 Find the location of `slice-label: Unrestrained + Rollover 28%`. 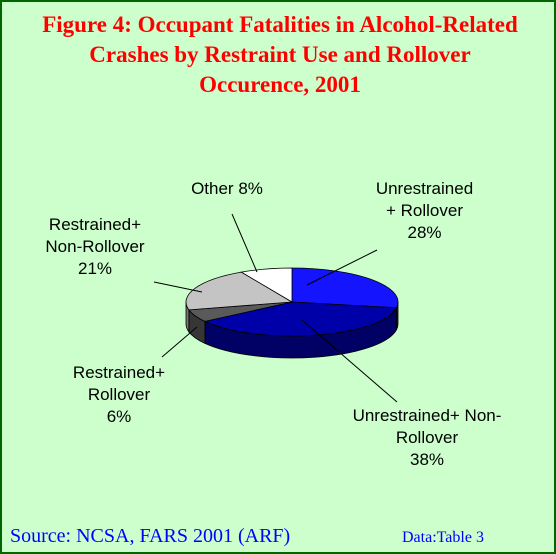

slice-label: Unrestrained + Rollover 28% is located at coordinates (424, 211).